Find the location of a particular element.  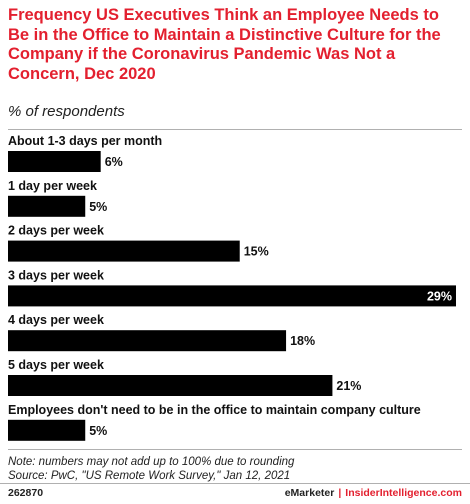

footer-brand: eMarketer | InsiderIntelligence.com is located at coordinates (373, 493).